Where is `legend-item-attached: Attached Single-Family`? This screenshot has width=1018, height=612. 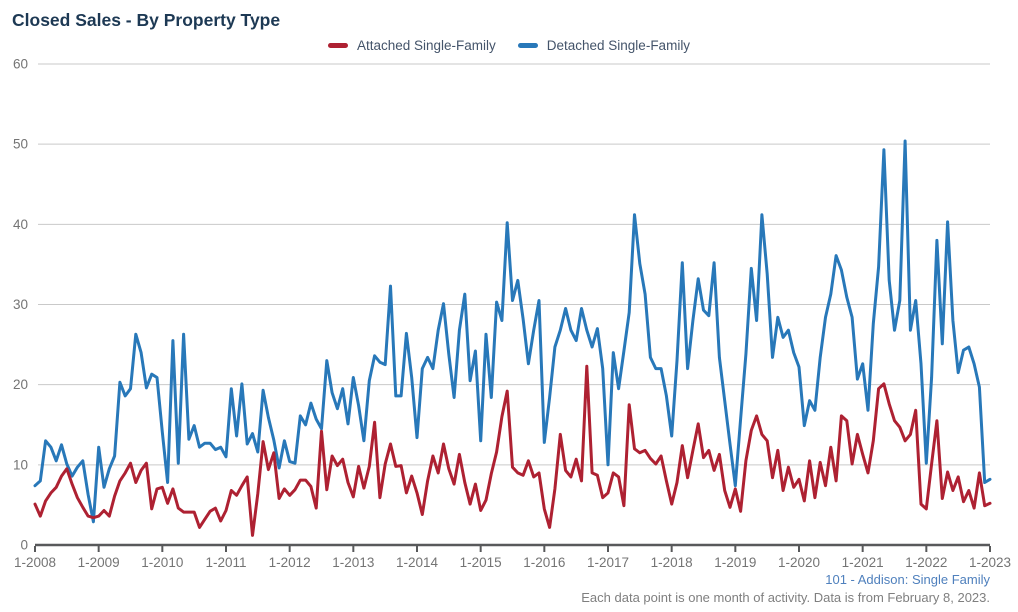
legend-item-attached: Attached Single-Family is located at coordinates (411, 45).